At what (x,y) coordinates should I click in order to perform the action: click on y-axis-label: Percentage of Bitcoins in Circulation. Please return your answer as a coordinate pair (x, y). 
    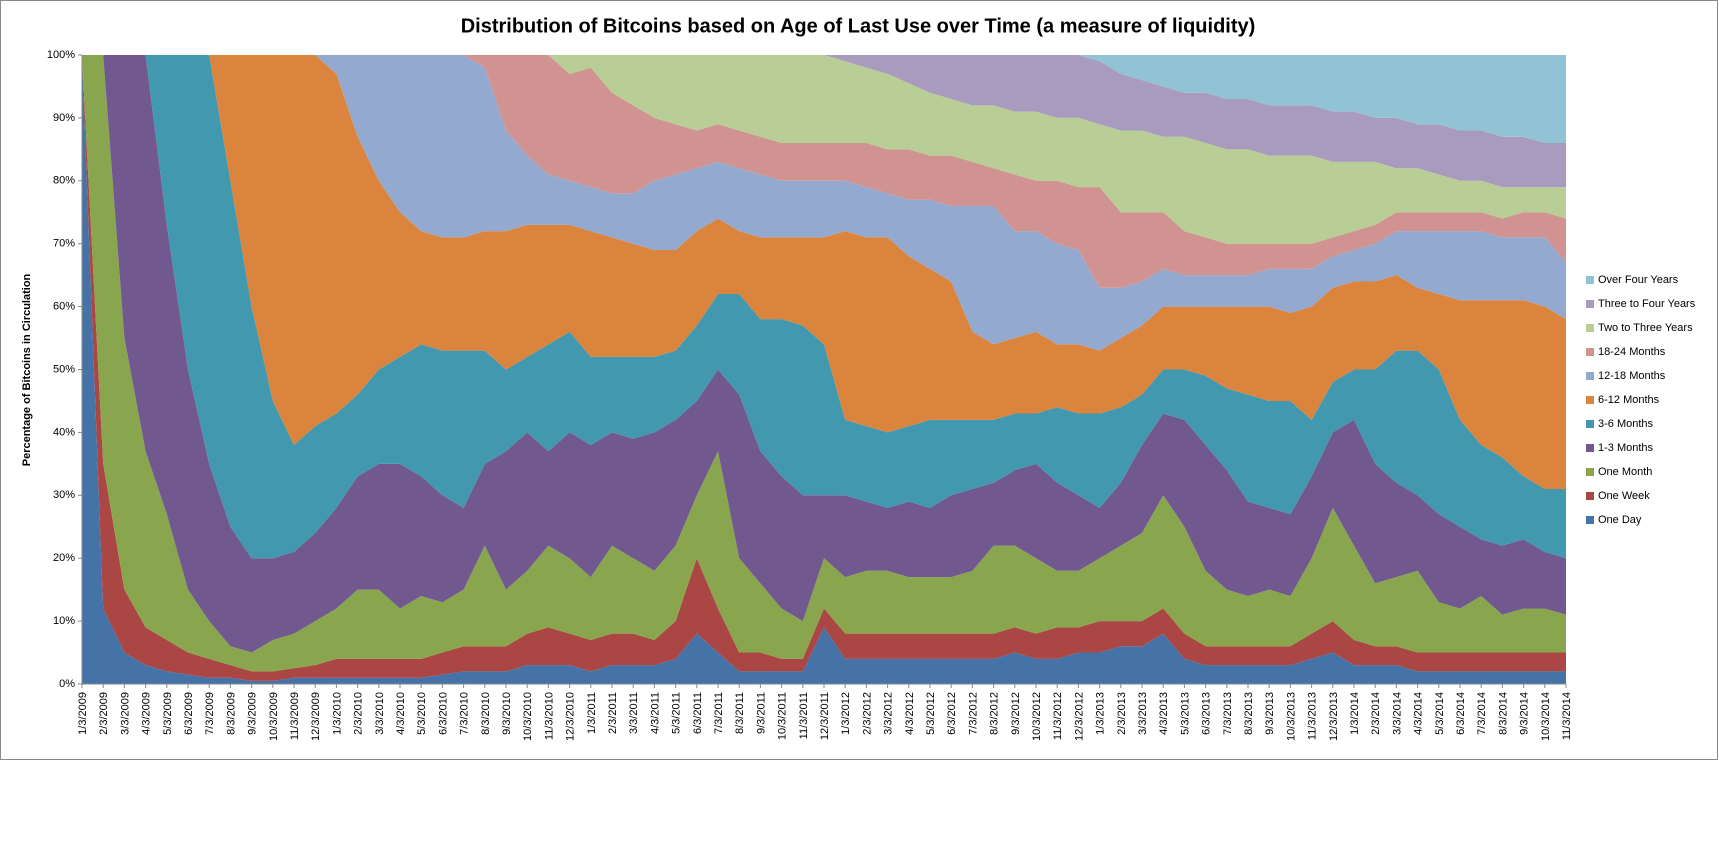
    Looking at the image, I should click on (27, 369).